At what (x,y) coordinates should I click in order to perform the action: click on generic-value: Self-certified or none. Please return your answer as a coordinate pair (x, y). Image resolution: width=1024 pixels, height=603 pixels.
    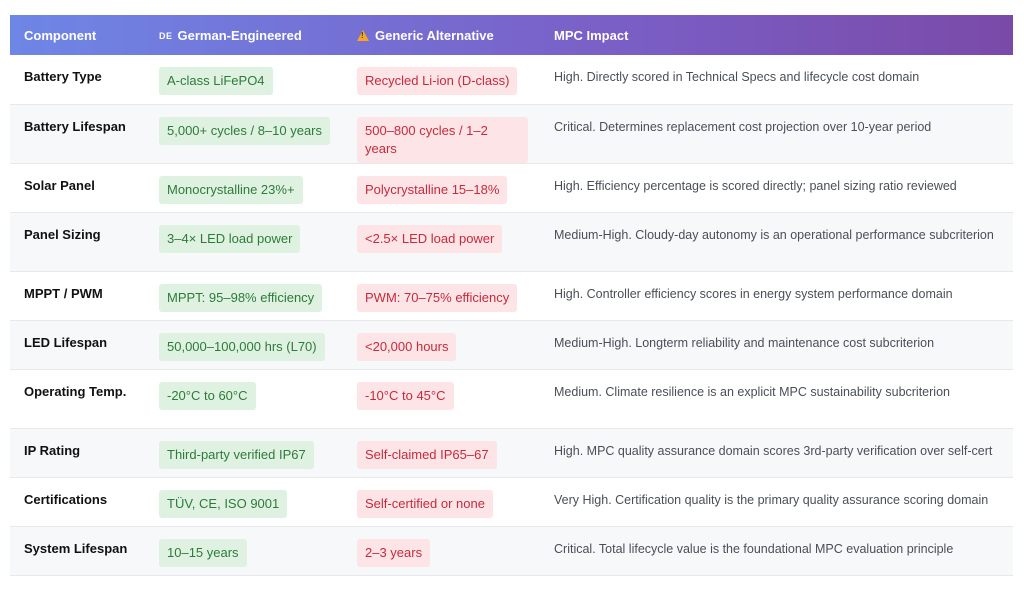
    Looking at the image, I should click on (425, 503).